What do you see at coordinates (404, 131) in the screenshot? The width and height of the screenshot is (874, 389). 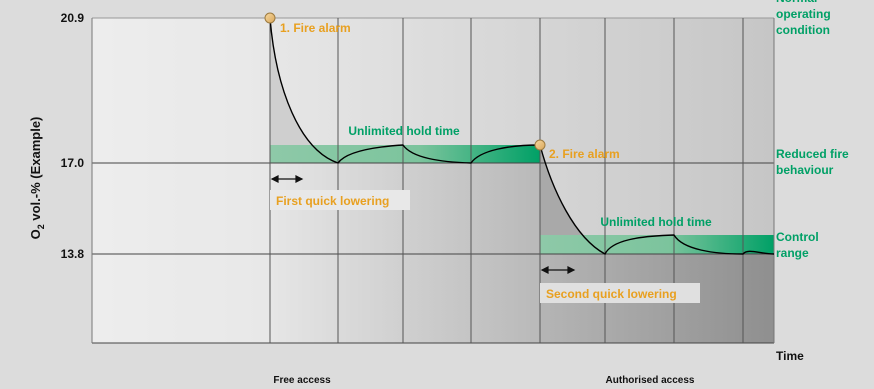 I see `hold-time-label-1: Unlimited hold time` at bounding box center [404, 131].